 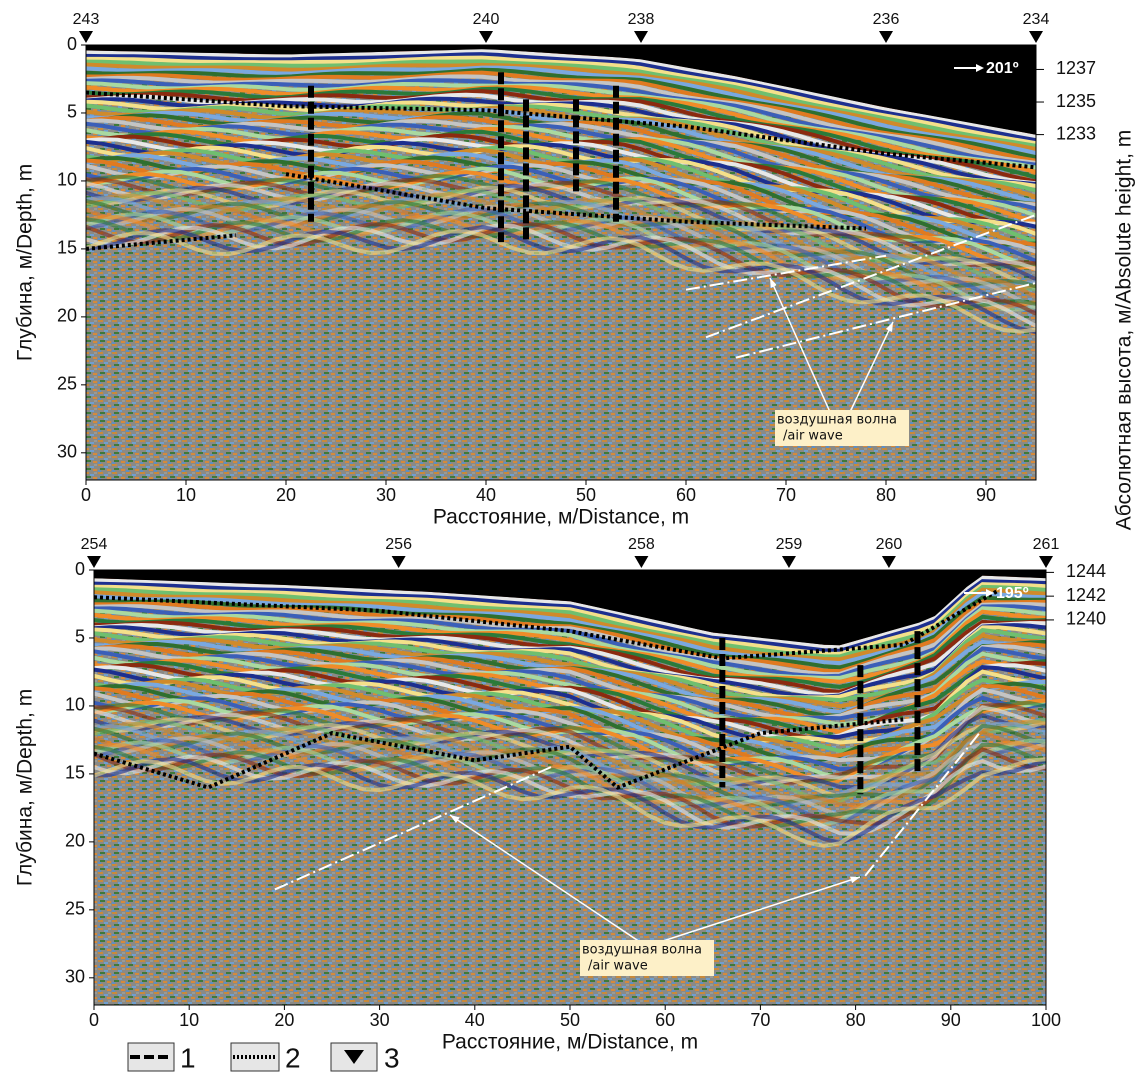 I want to click on direction-arrow-head, so click(x=990, y=593).